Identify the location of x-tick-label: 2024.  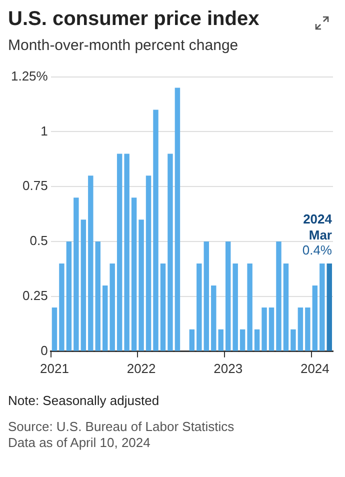
(315, 368).